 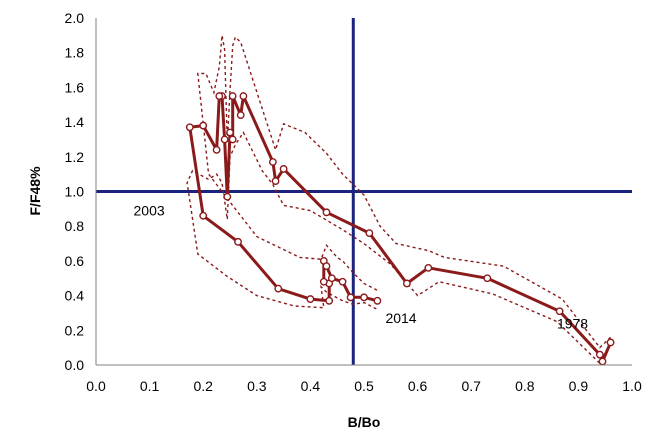 I want to click on x-tick-label: 0.7, so click(x=471, y=386).